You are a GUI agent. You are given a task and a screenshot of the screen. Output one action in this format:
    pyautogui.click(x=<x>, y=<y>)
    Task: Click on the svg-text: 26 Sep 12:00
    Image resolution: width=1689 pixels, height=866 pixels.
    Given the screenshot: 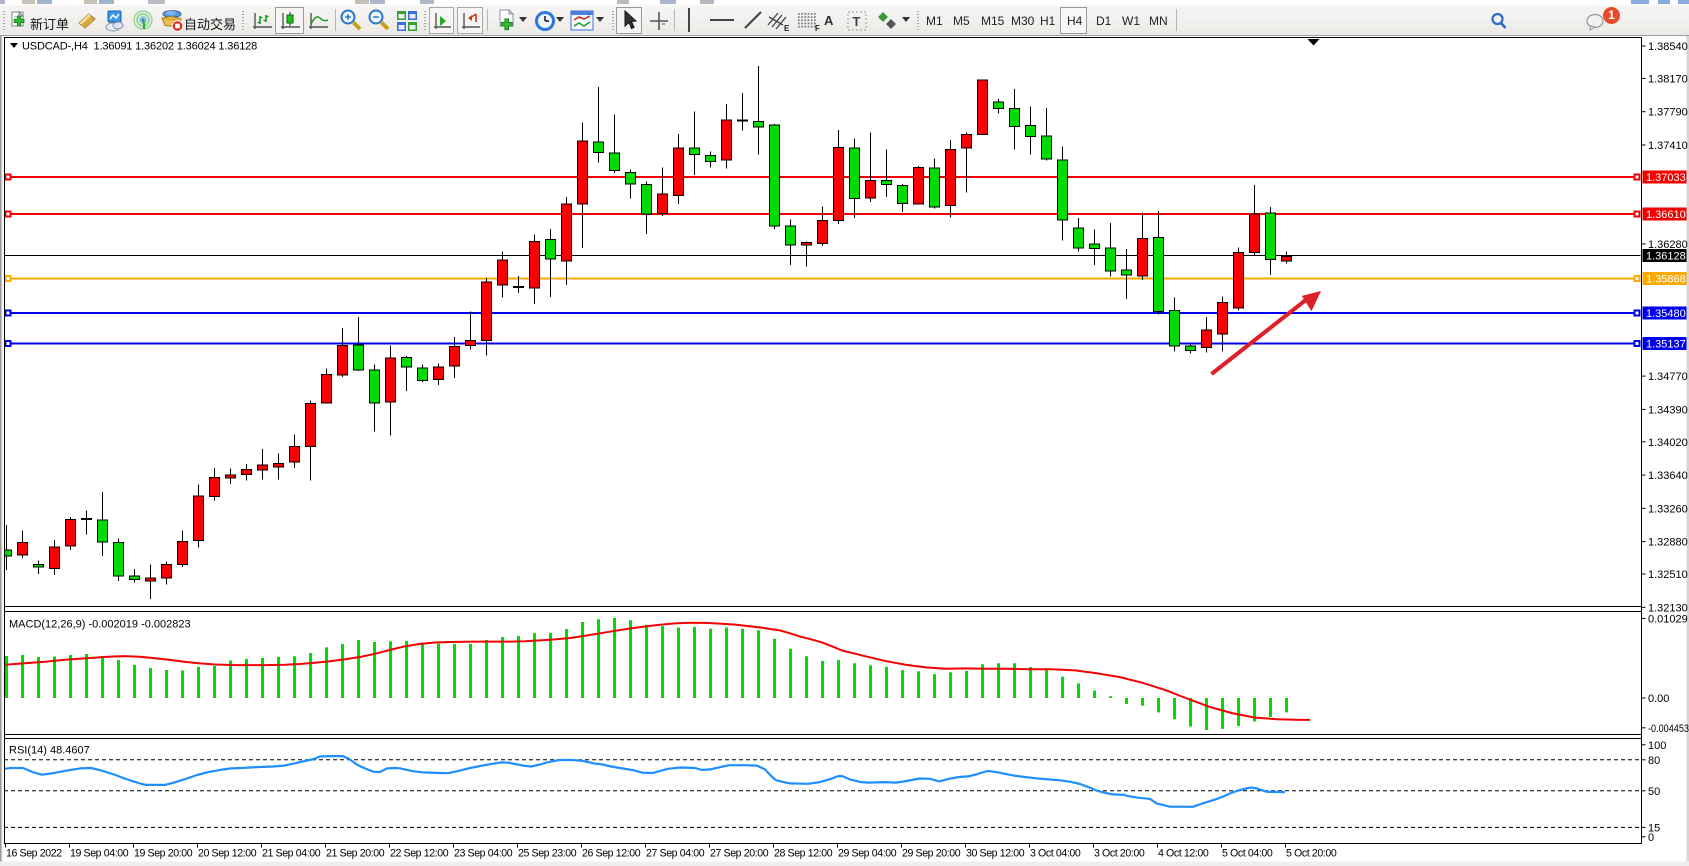 What is the action you would take?
    pyautogui.click(x=611, y=854)
    